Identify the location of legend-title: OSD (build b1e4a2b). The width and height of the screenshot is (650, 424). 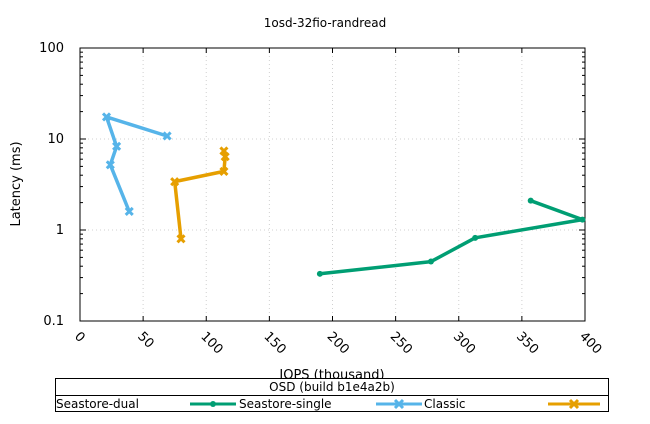
(332, 387).